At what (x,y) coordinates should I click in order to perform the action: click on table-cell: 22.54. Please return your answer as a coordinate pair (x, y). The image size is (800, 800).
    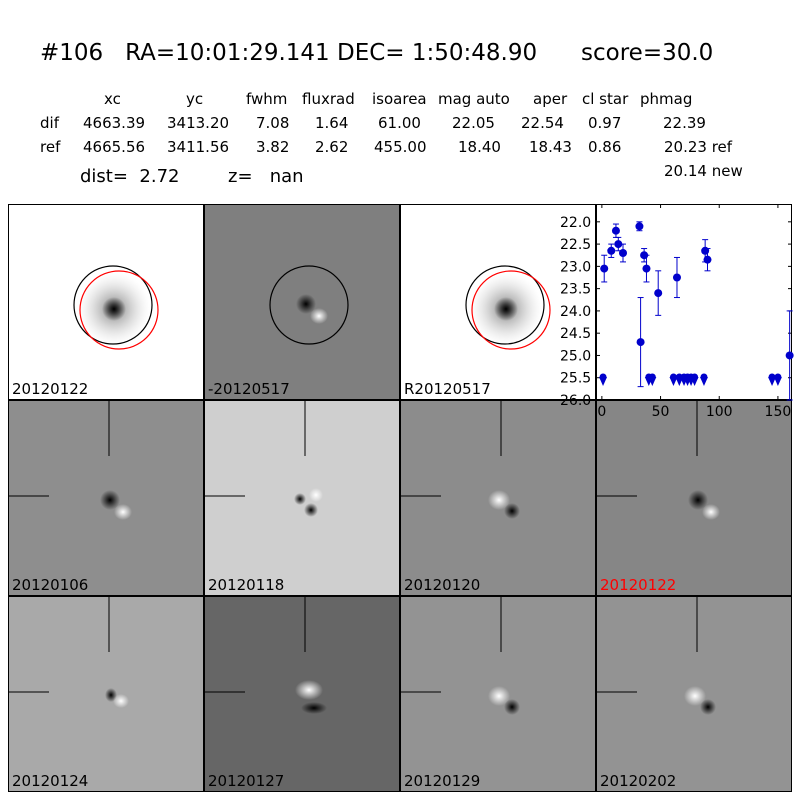
    Looking at the image, I should click on (542, 123).